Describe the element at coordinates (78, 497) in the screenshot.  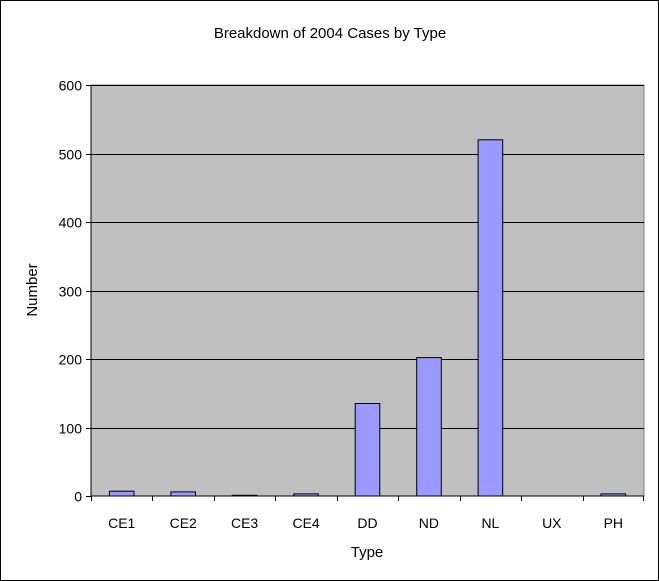
I see `y-tick-label: 0` at that location.